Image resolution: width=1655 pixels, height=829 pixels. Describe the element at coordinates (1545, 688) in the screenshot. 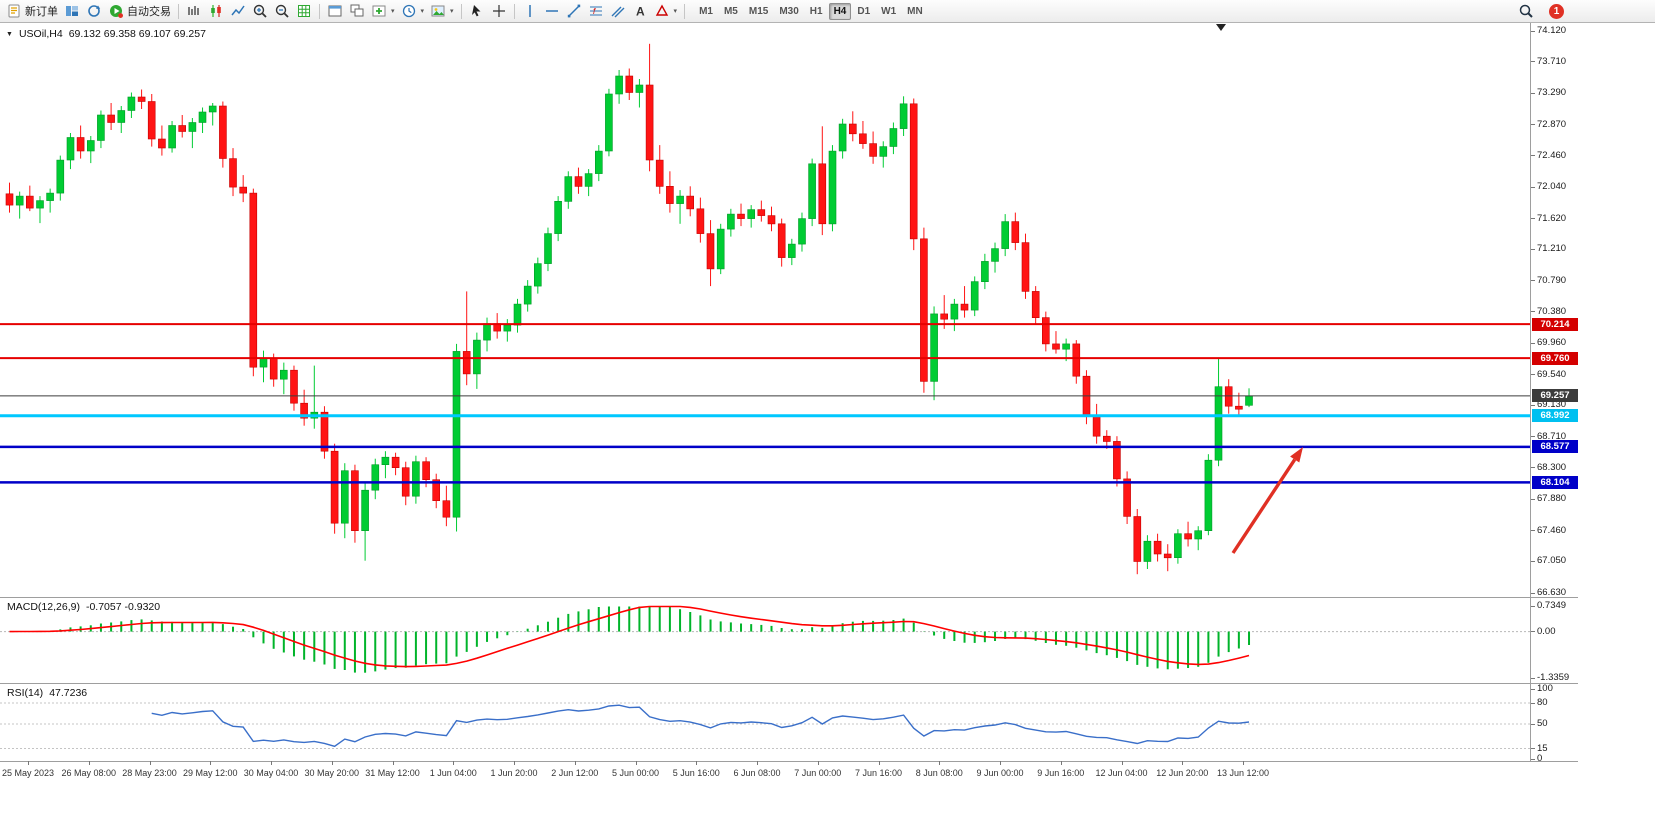

I see `rsi-axis-label: 100` at that location.